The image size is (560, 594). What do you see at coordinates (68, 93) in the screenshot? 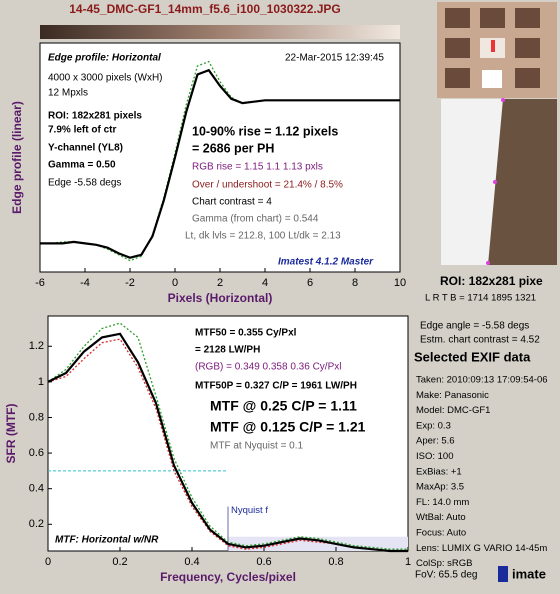
I see `annotation: 12 Mpxls` at bounding box center [68, 93].